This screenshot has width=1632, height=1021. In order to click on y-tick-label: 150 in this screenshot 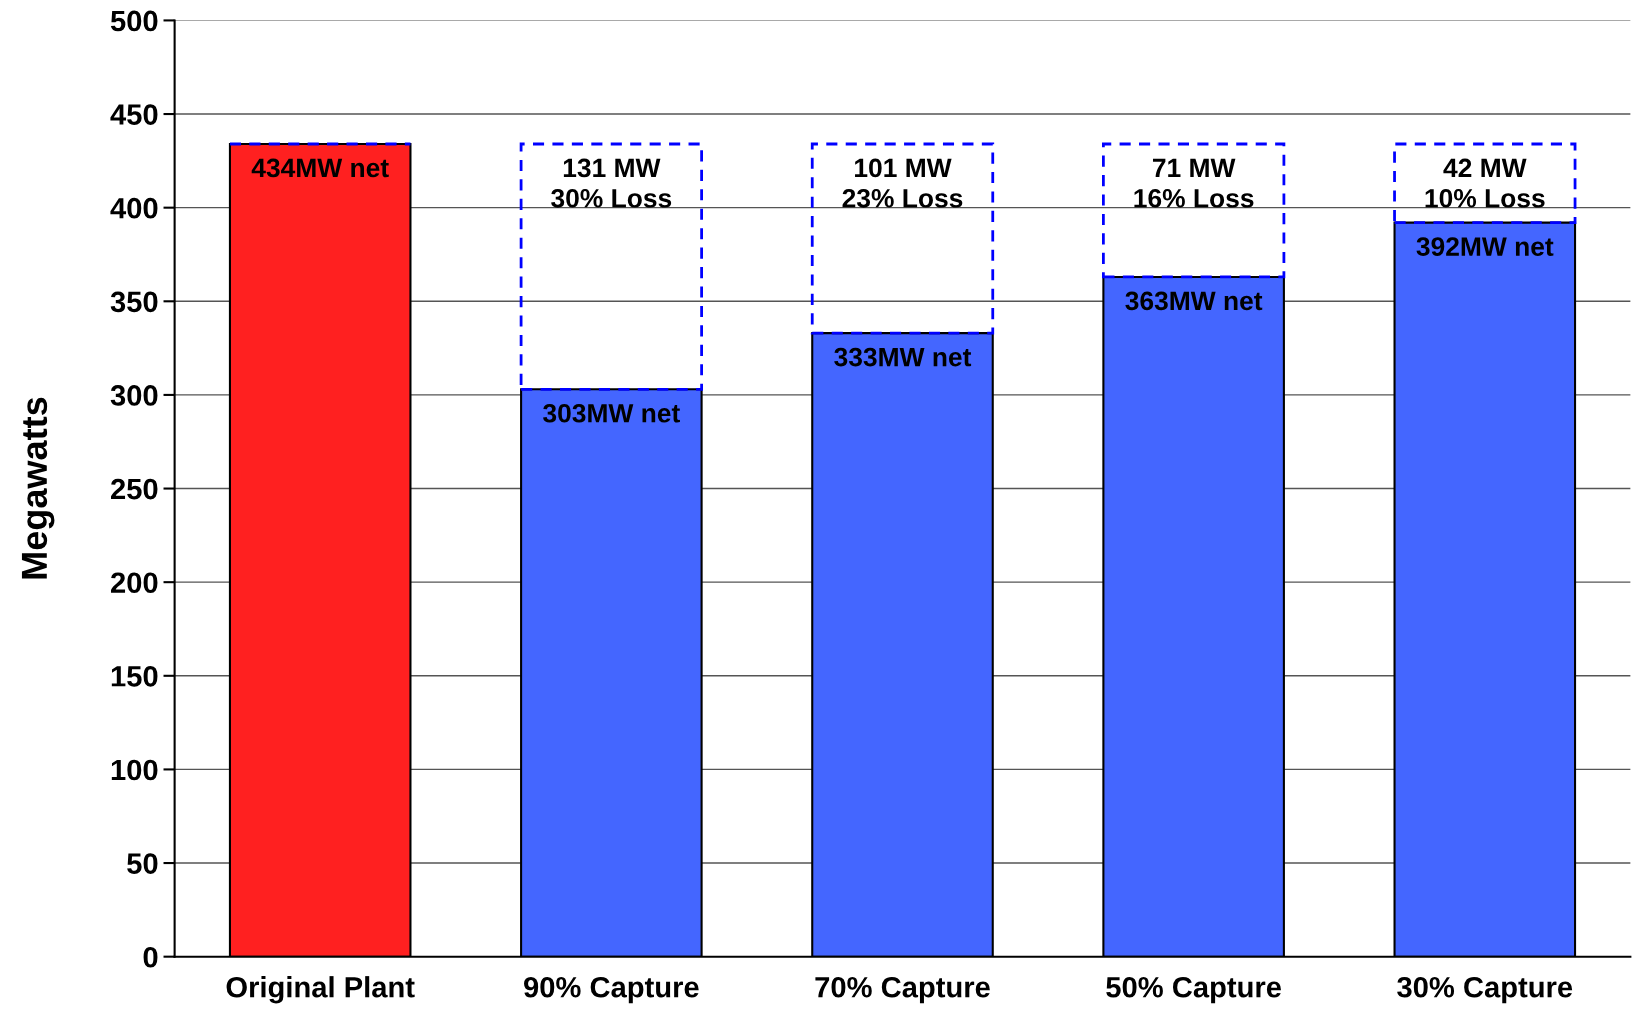, I will do `click(134, 676)`.